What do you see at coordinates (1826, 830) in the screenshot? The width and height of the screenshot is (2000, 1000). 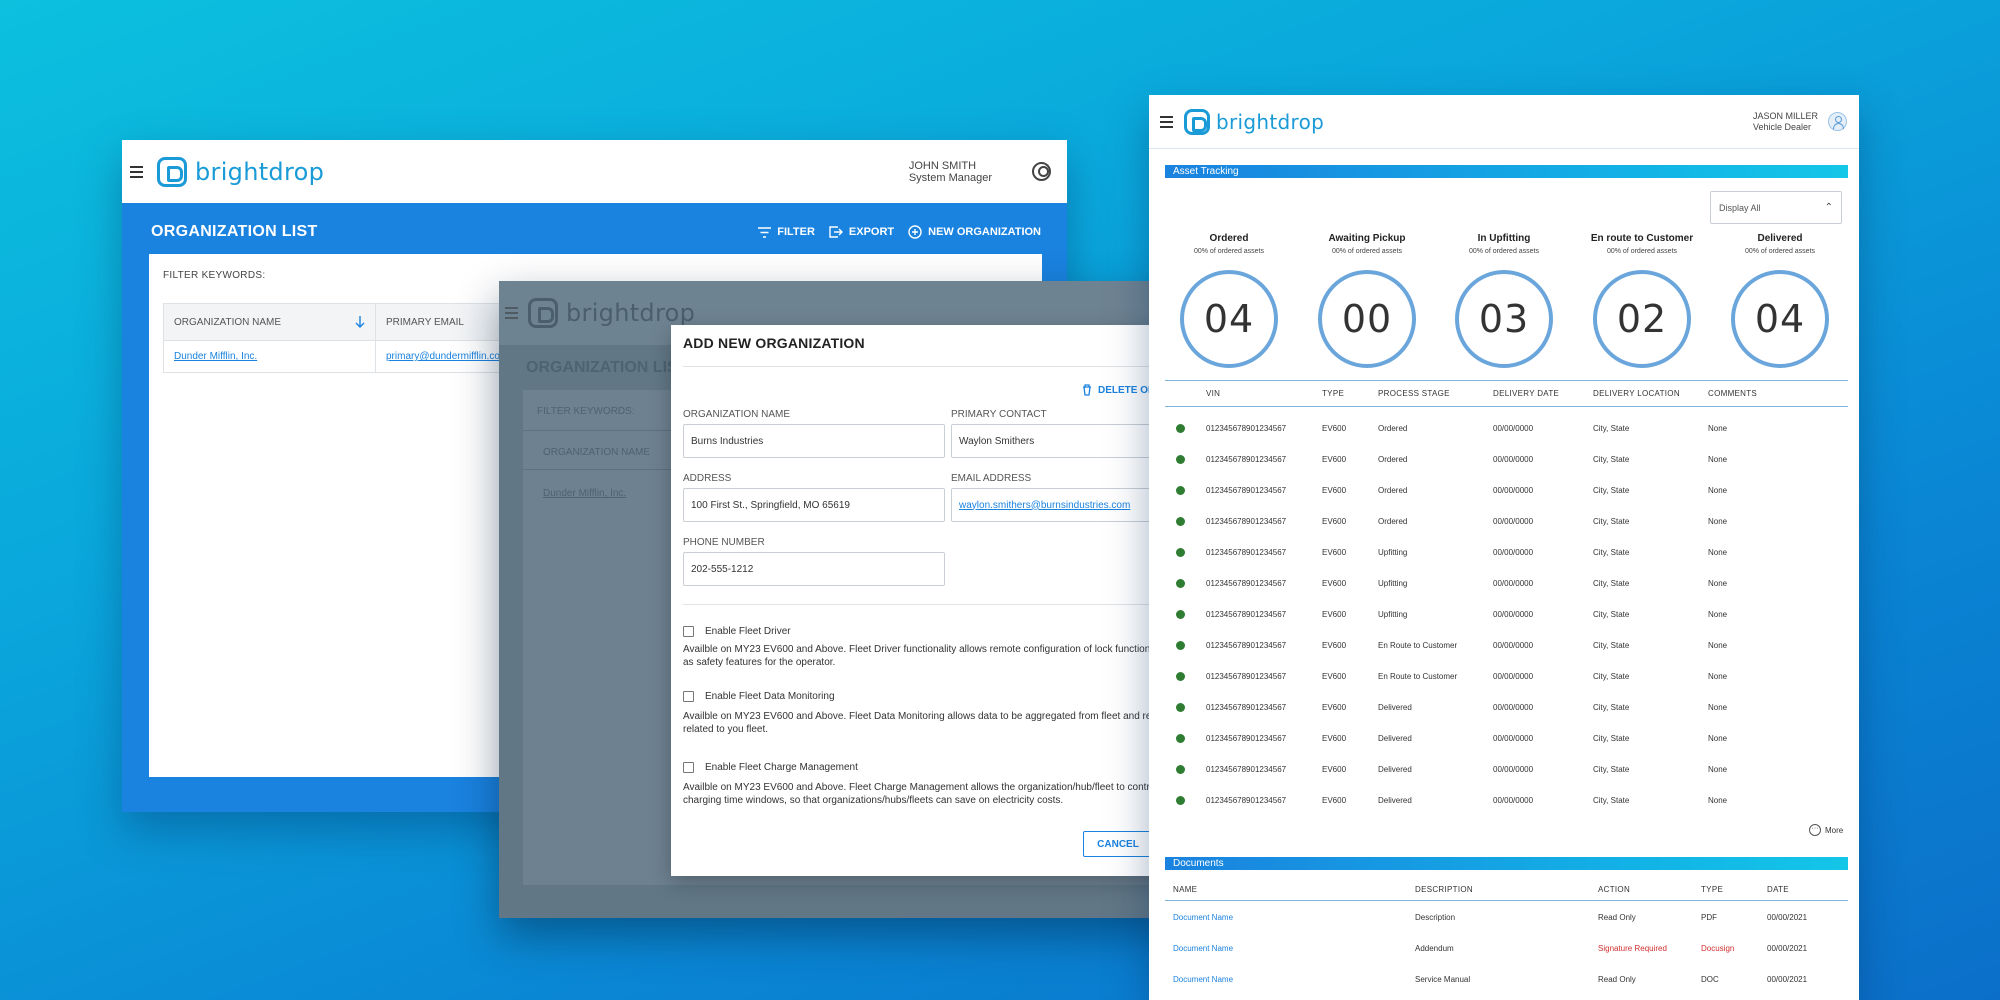 I see `more-button: ··· More` at bounding box center [1826, 830].